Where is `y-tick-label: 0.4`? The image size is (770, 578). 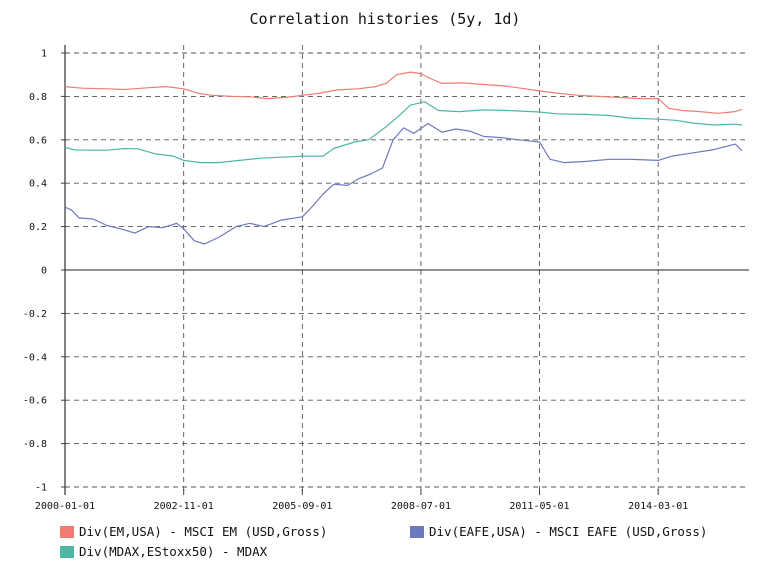 y-tick-label: 0.4 is located at coordinates (38, 184).